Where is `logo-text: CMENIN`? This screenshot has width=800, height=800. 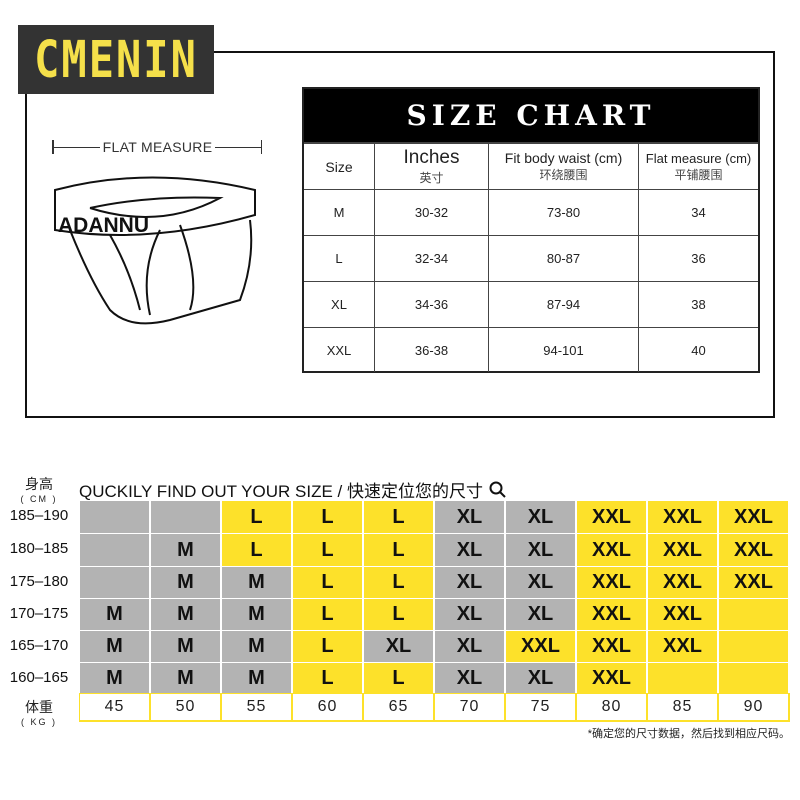
logo-text: CMENIN is located at coordinates (116, 59).